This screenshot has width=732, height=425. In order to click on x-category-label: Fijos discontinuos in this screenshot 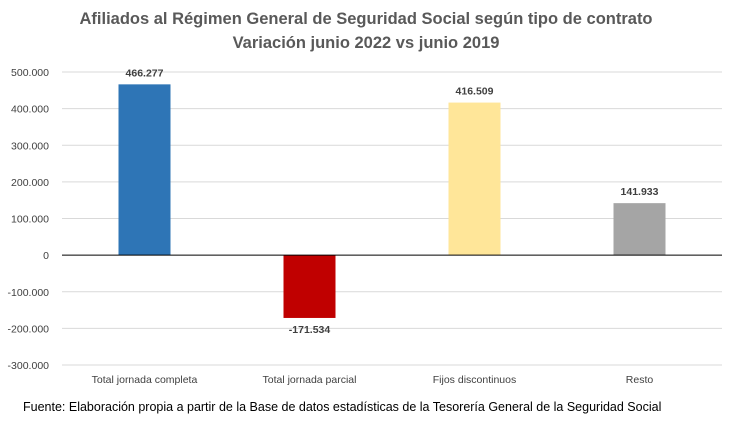, I will do `click(474, 380)`.